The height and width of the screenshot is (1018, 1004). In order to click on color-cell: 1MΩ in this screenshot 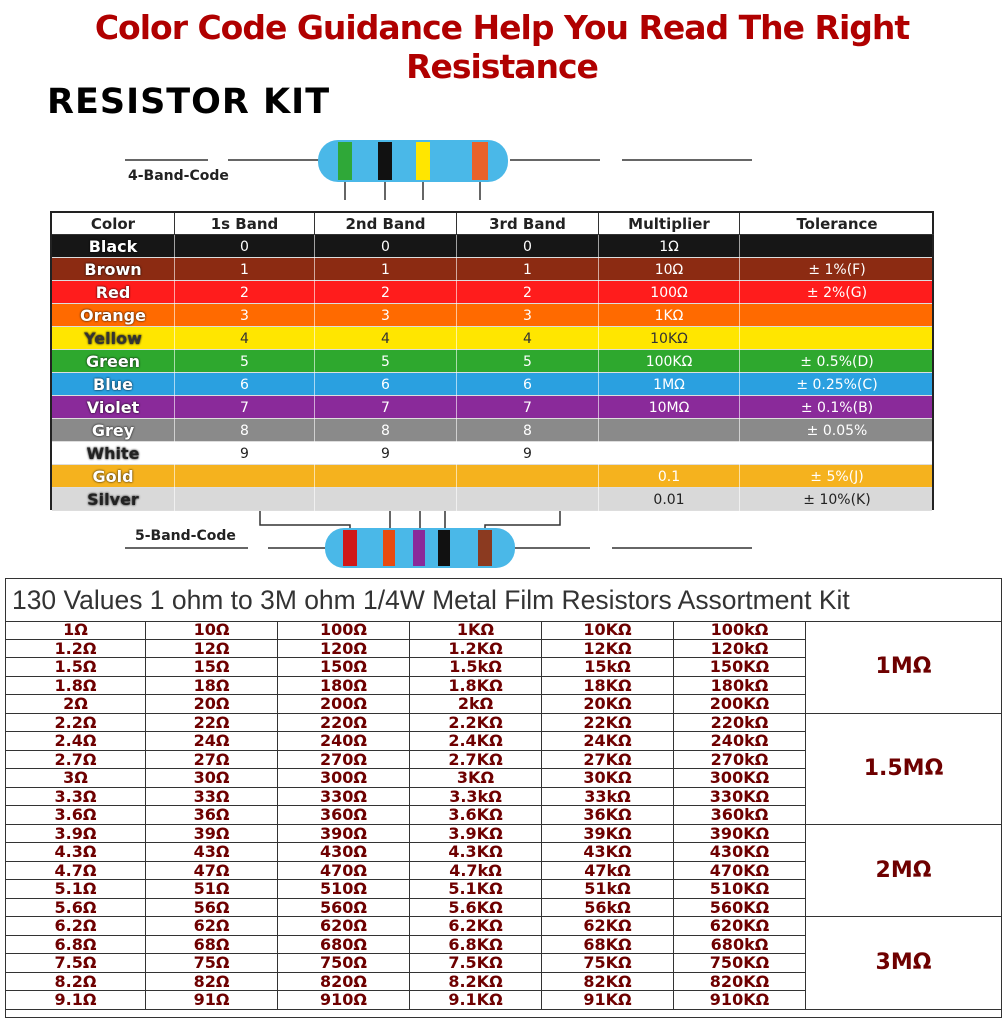, I will do `click(669, 384)`.